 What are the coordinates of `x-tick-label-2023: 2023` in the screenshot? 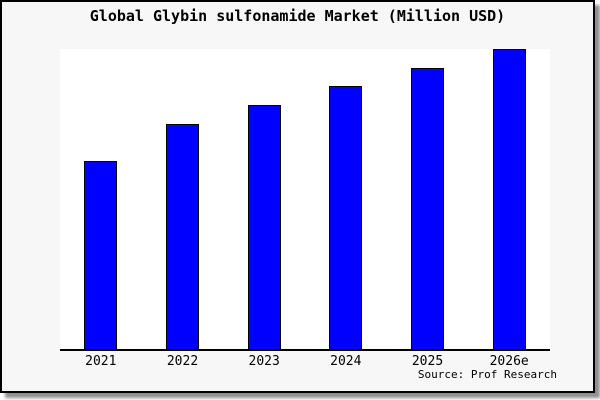 It's located at (264, 361).